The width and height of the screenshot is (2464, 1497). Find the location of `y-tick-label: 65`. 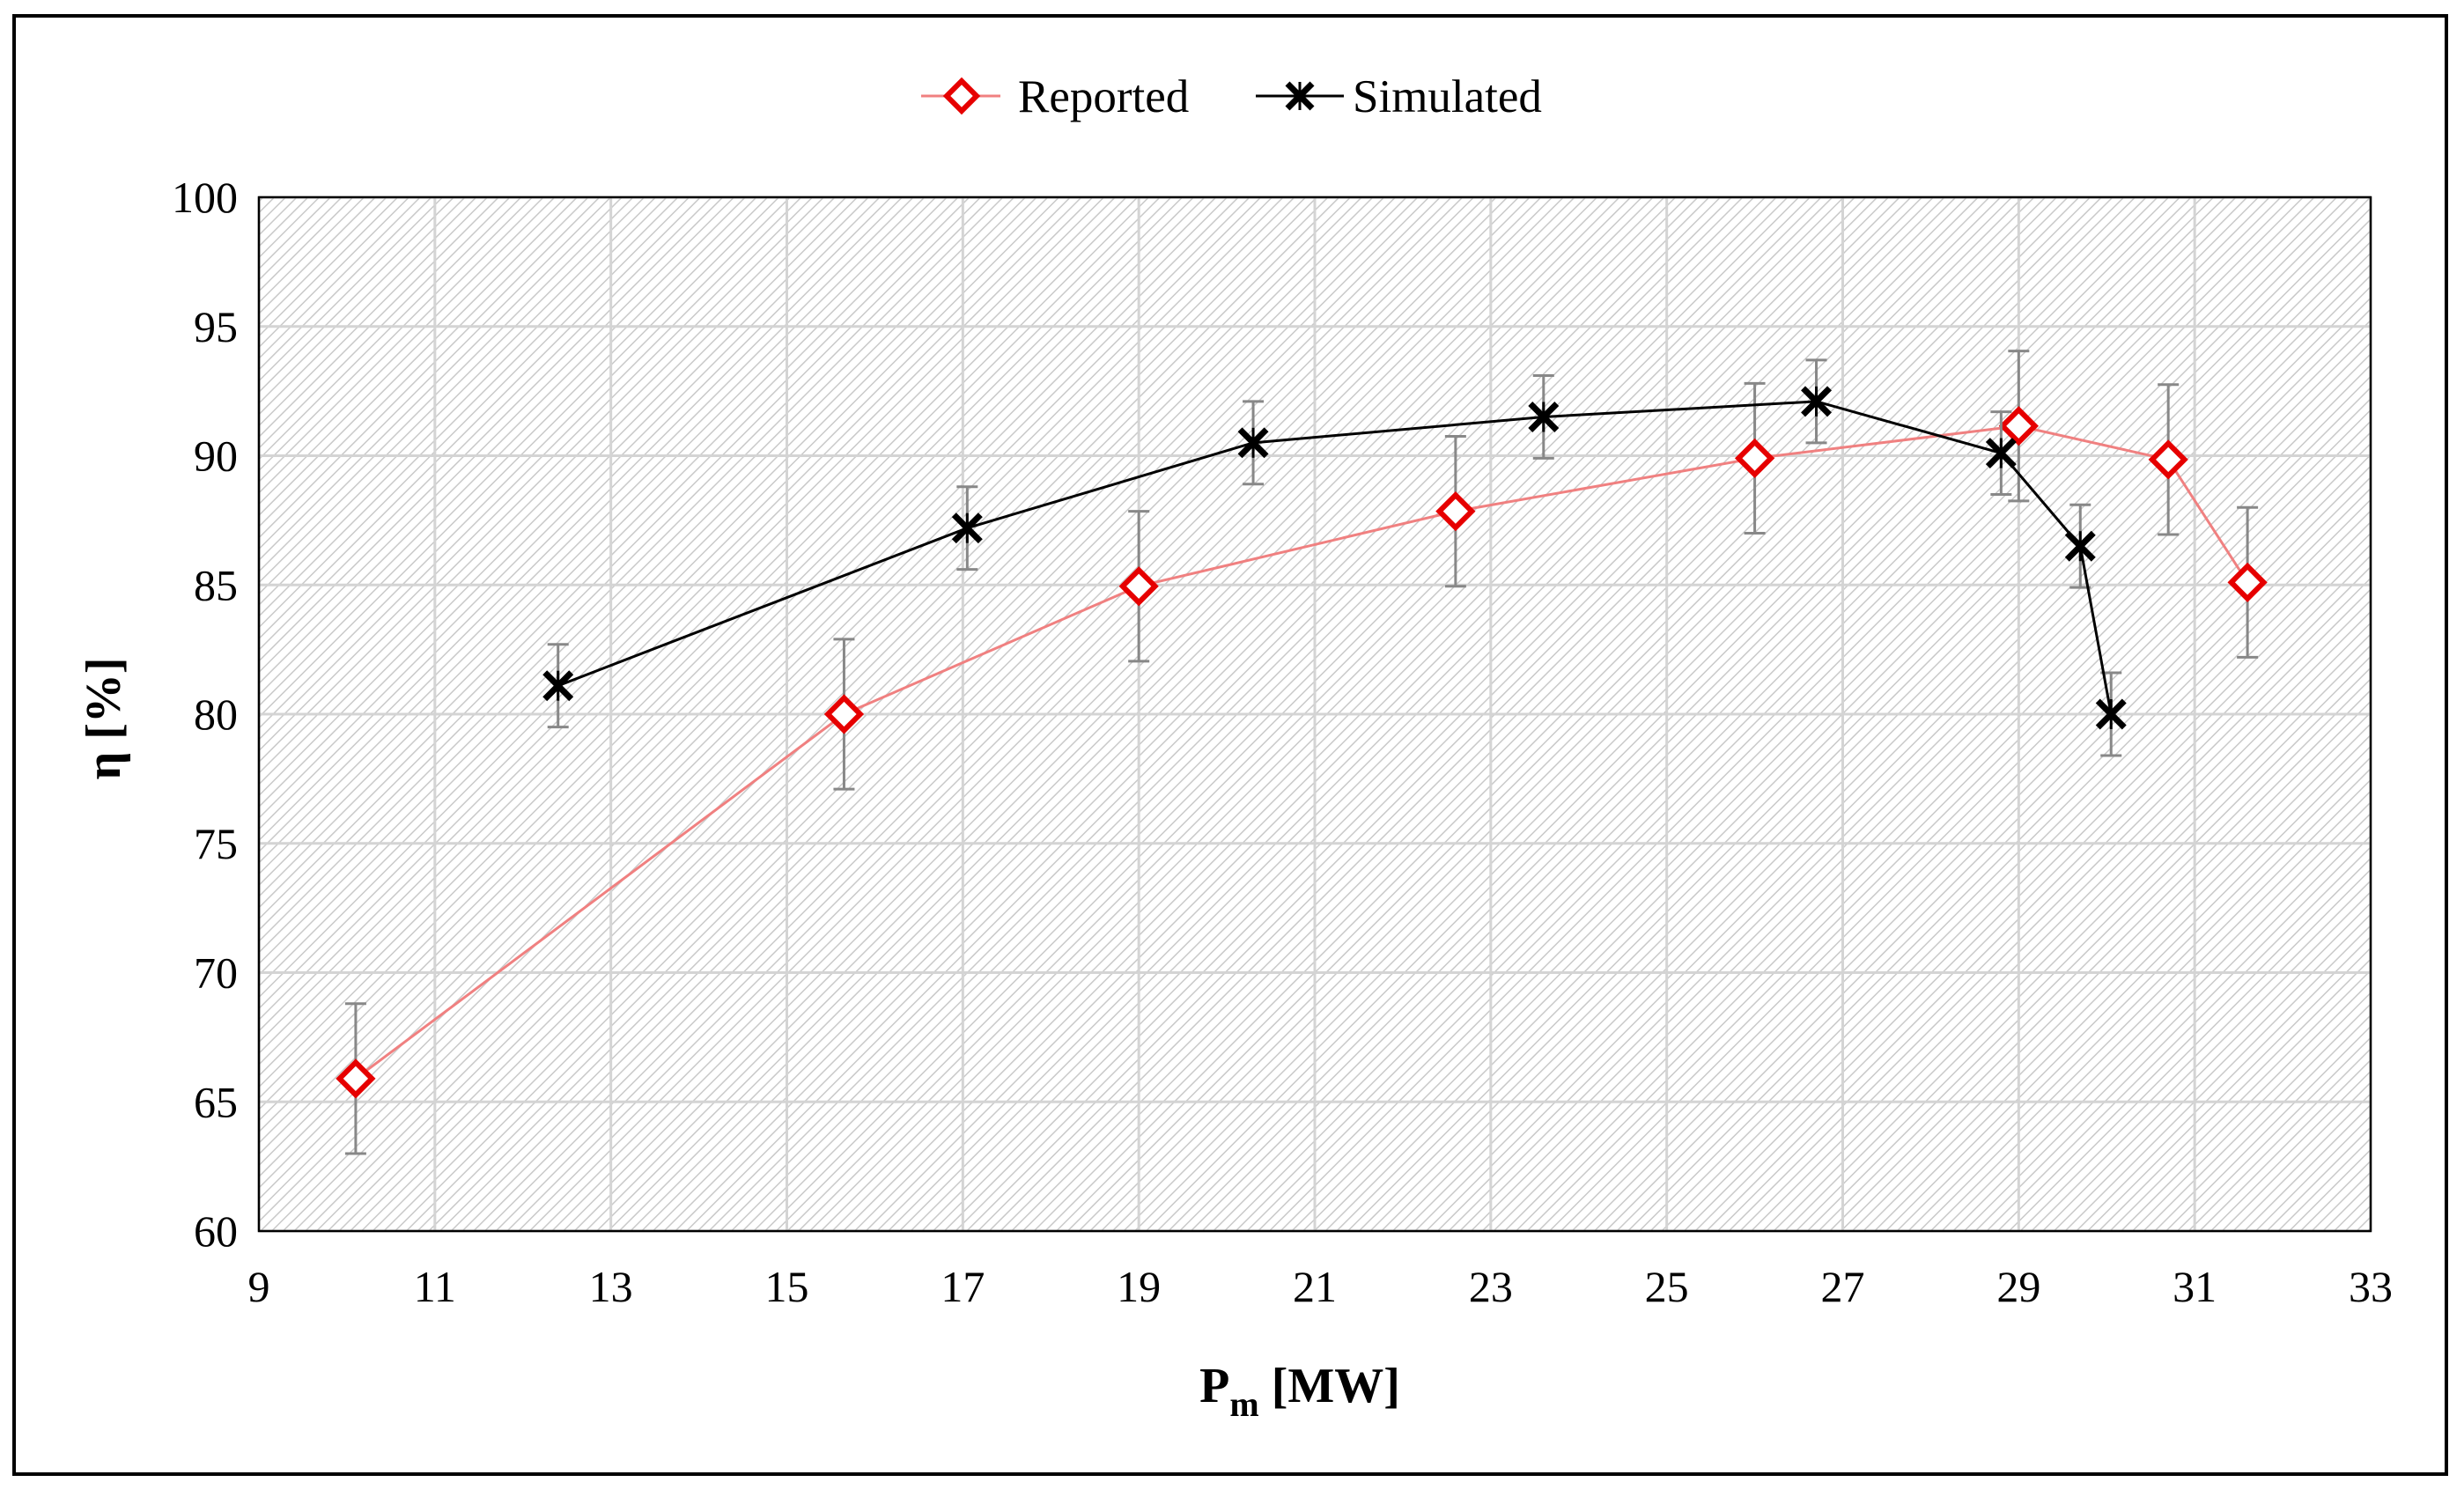

y-tick-label: 65 is located at coordinates (216, 1102).